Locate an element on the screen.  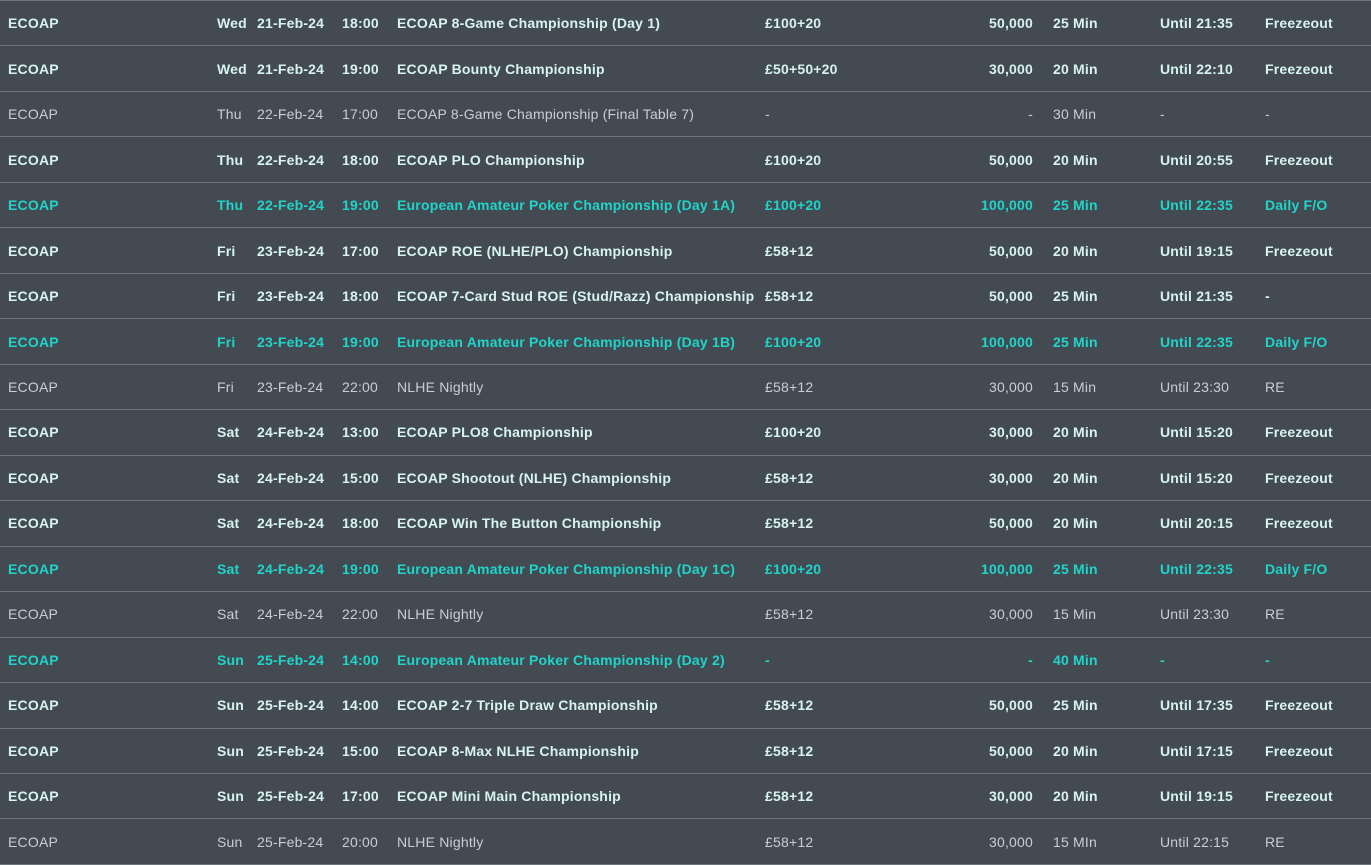
start-time-label: 17:00 is located at coordinates (360, 250).